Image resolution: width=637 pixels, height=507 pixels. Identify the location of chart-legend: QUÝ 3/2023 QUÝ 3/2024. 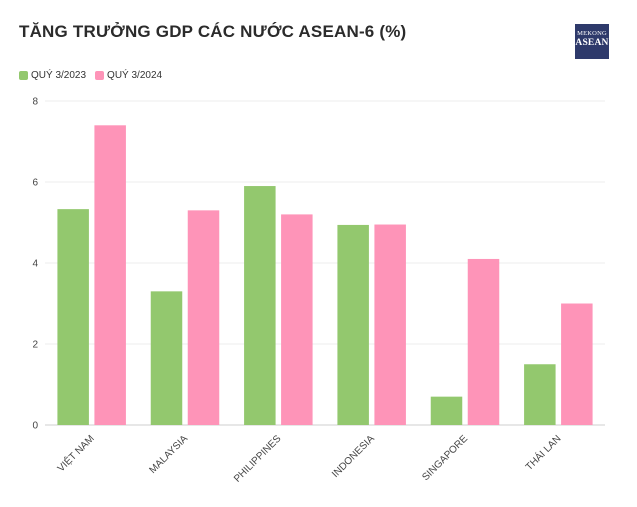
(95, 75).